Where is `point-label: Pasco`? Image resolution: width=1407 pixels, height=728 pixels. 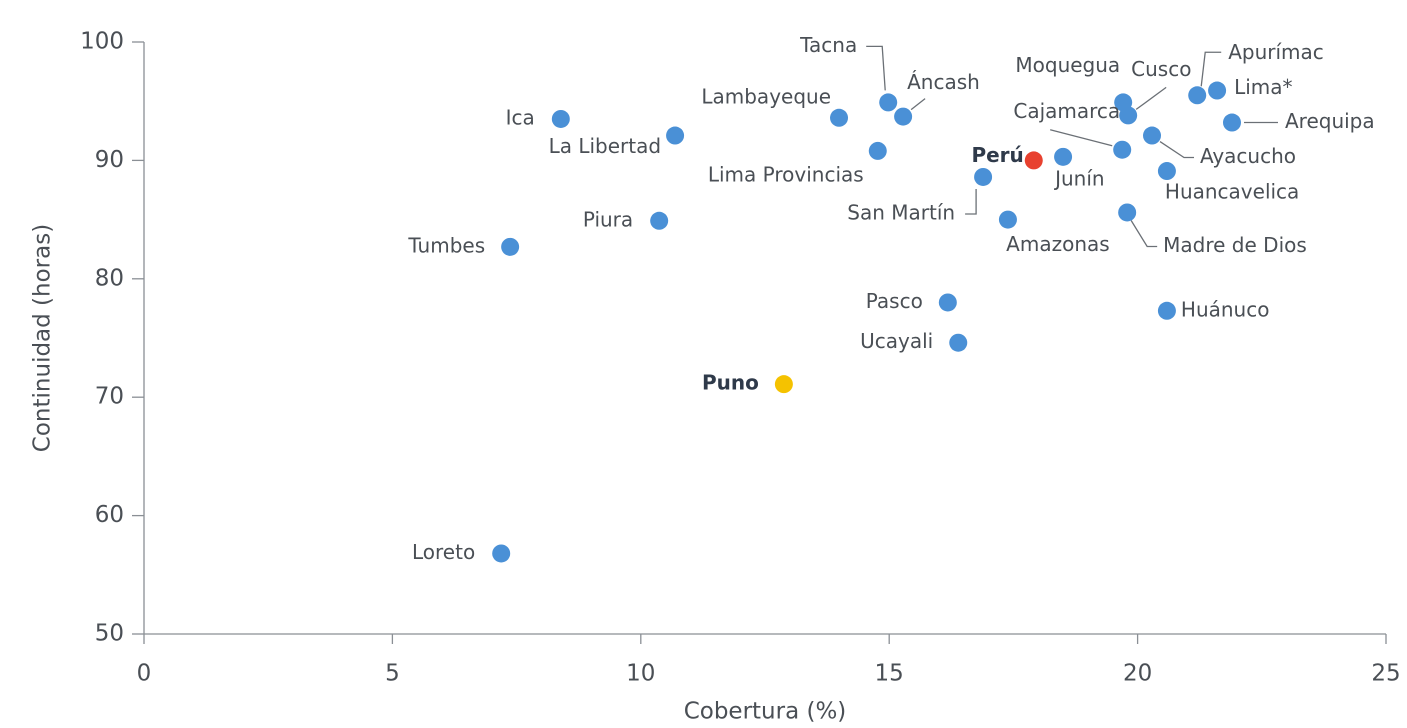 point-label: Pasco is located at coordinates (894, 301).